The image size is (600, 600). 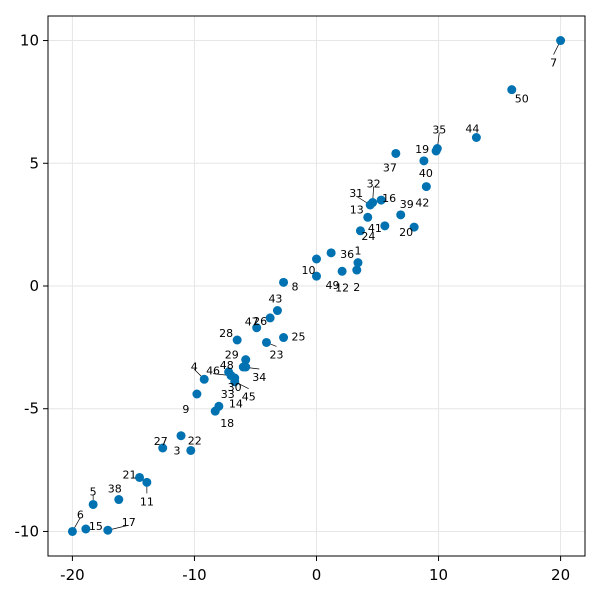 What do you see at coordinates (147, 501) in the screenshot?
I see `point-label: 11` at bounding box center [147, 501].